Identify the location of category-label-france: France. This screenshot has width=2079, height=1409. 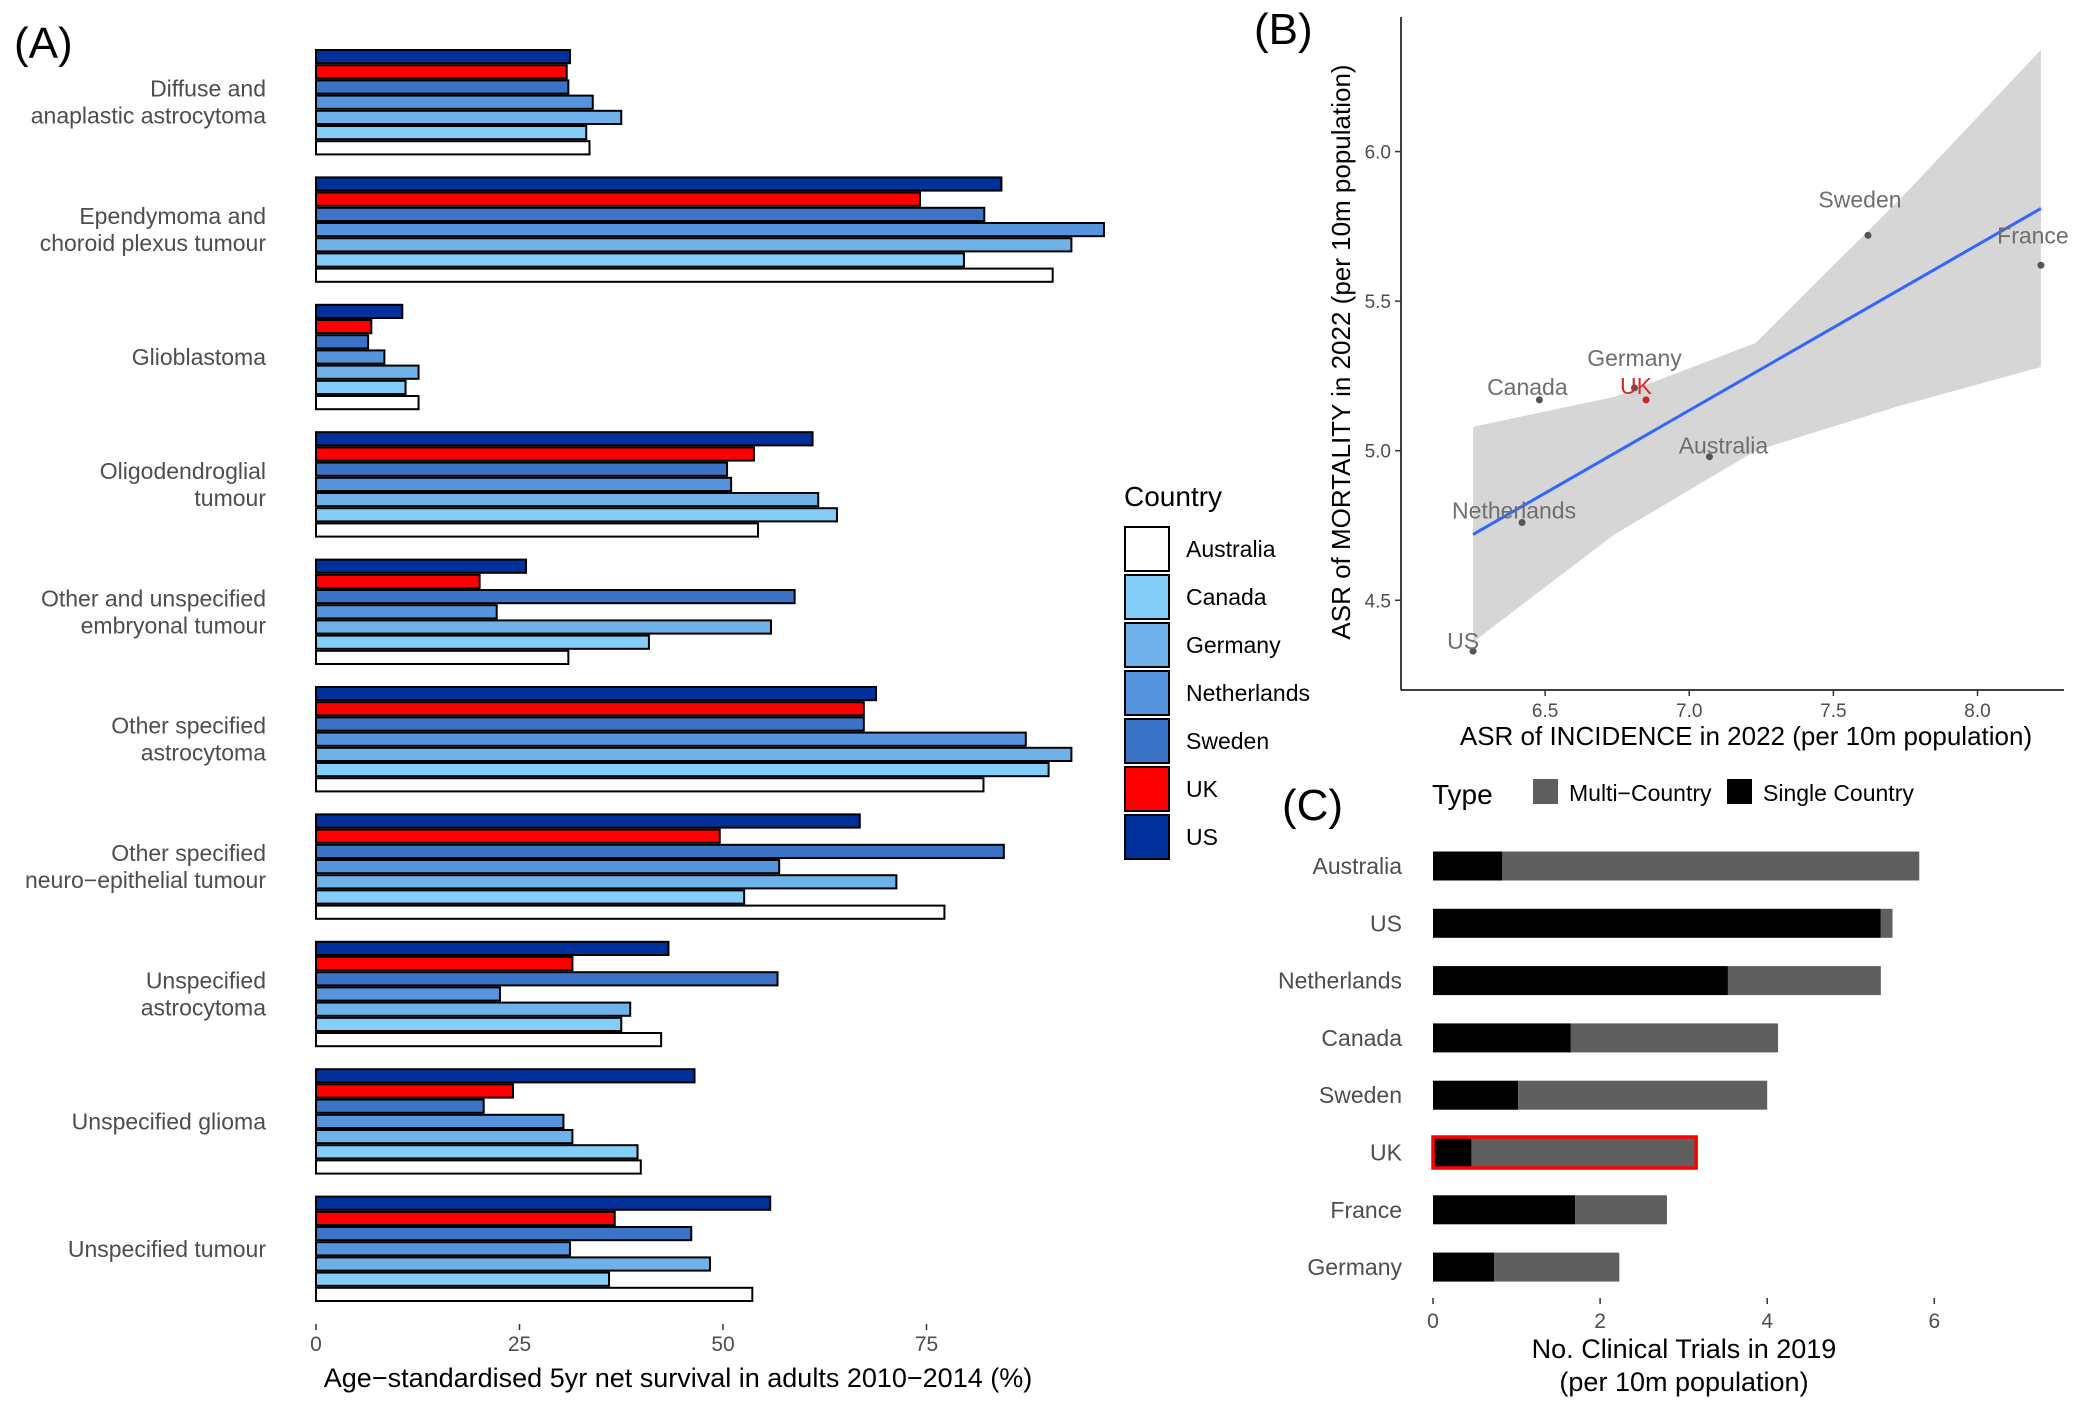
(1366, 1210).